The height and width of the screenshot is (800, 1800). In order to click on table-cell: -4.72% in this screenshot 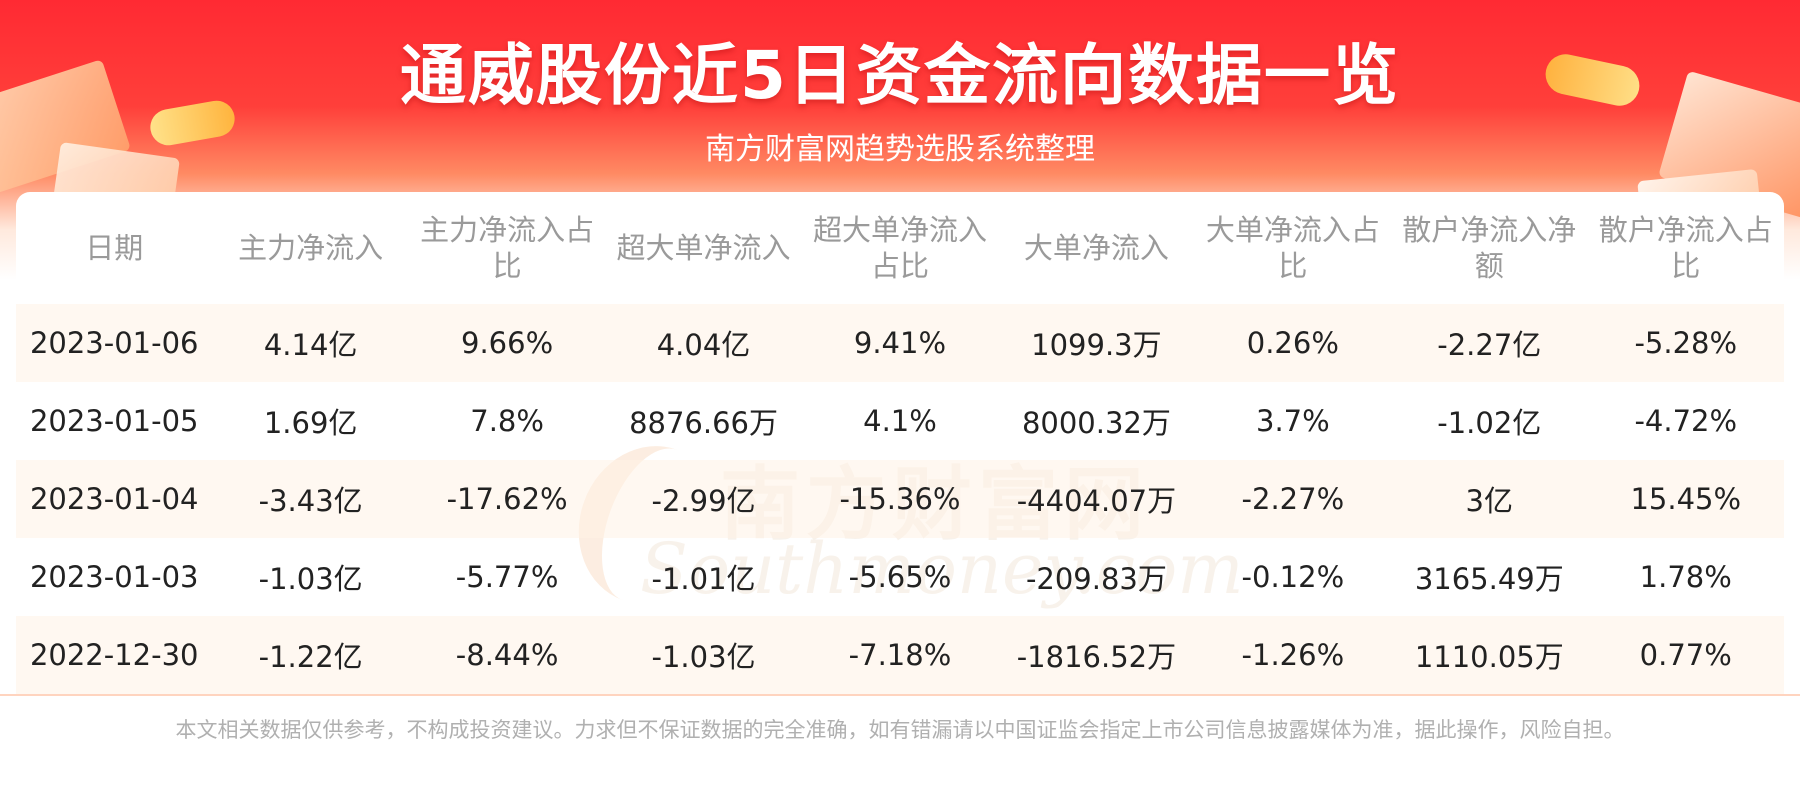, I will do `click(1686, 421)`.